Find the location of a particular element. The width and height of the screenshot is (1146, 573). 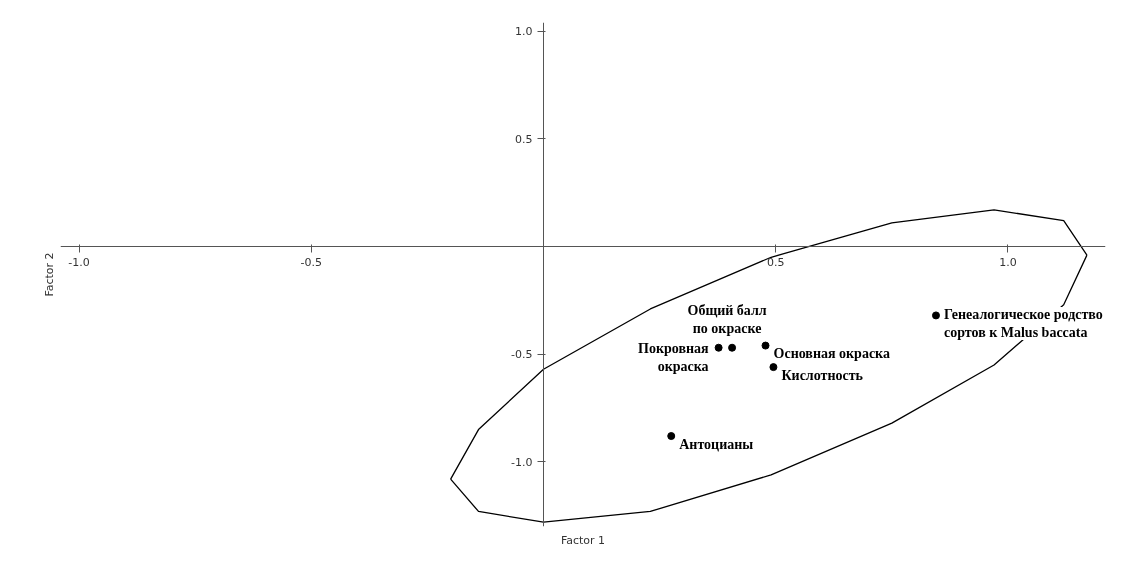

annotation: Антоцианы is located at coordinates (716, 444).